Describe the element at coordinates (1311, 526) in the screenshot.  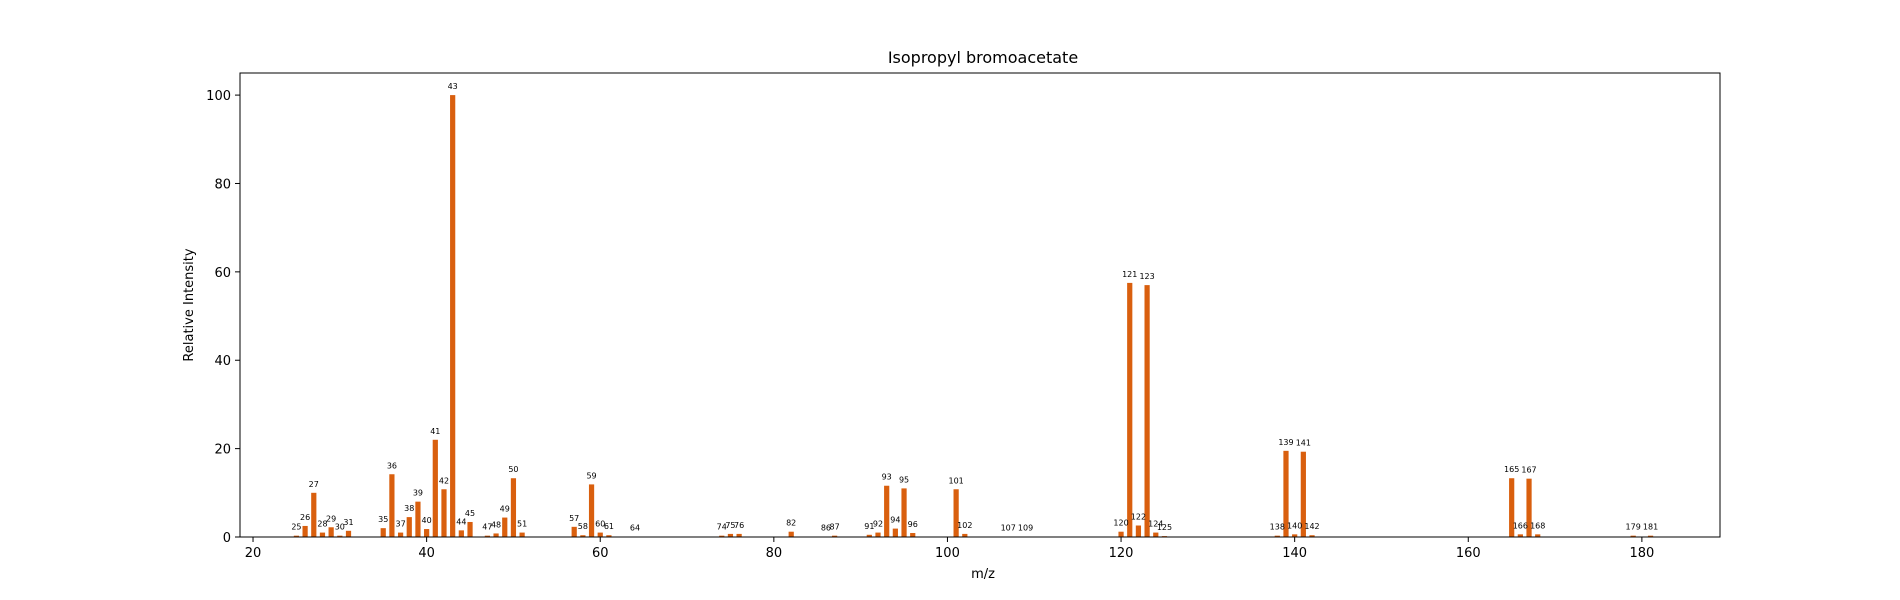
I see `bar-label-mz-142: 142` at that location.